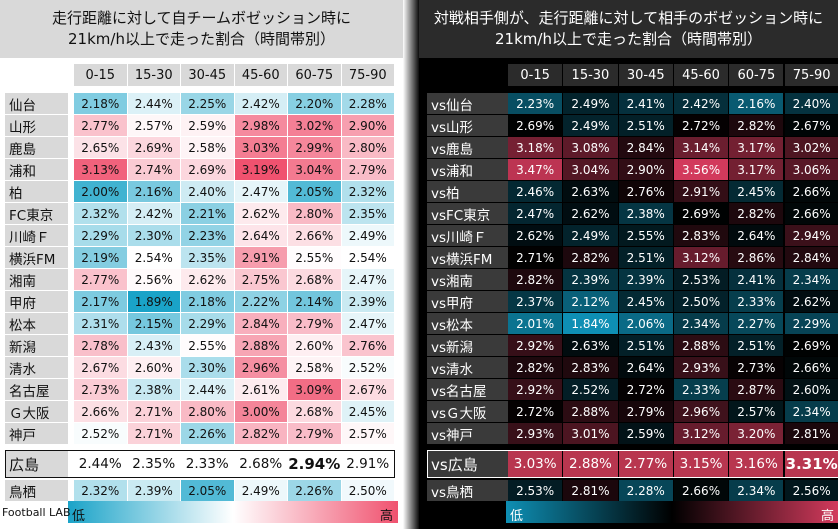 This screenshot has height=529, width=838. Describe the element at coordinates (314, 490) in the screenshot. I see `heatmap-cell: 2.26%` at that location.